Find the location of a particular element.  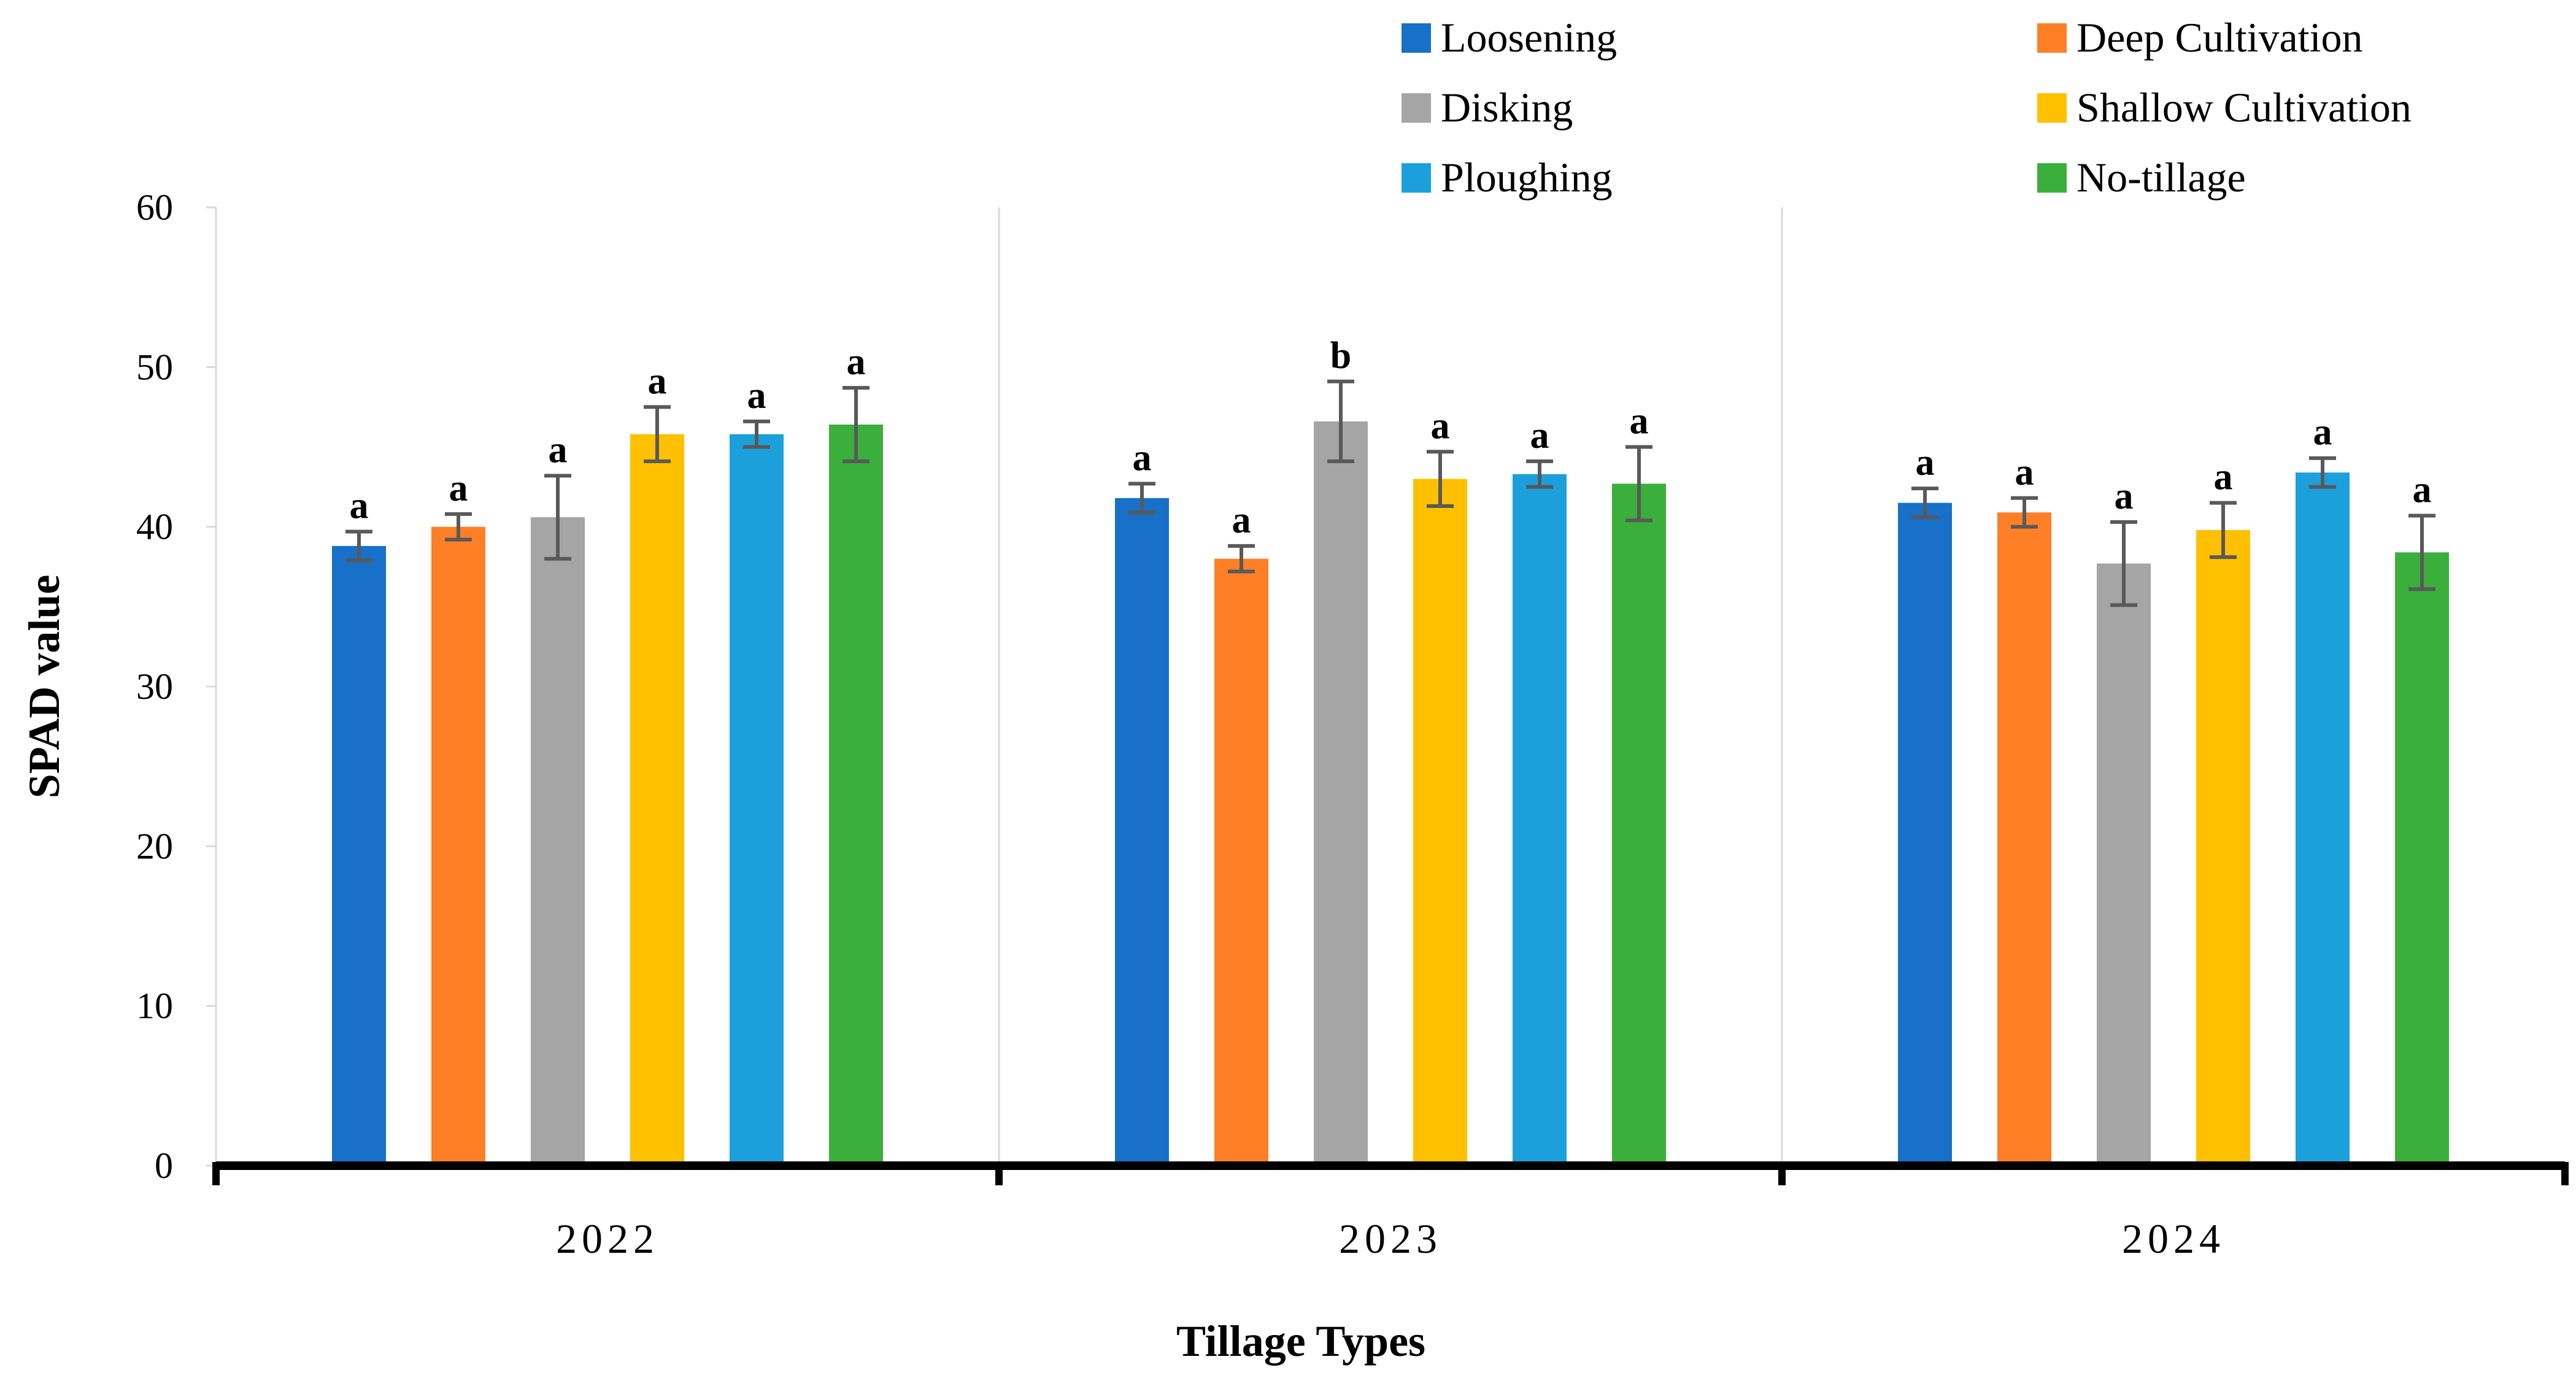

x-axis-title: Tillage Types is located at coordinates (1300, 1341).